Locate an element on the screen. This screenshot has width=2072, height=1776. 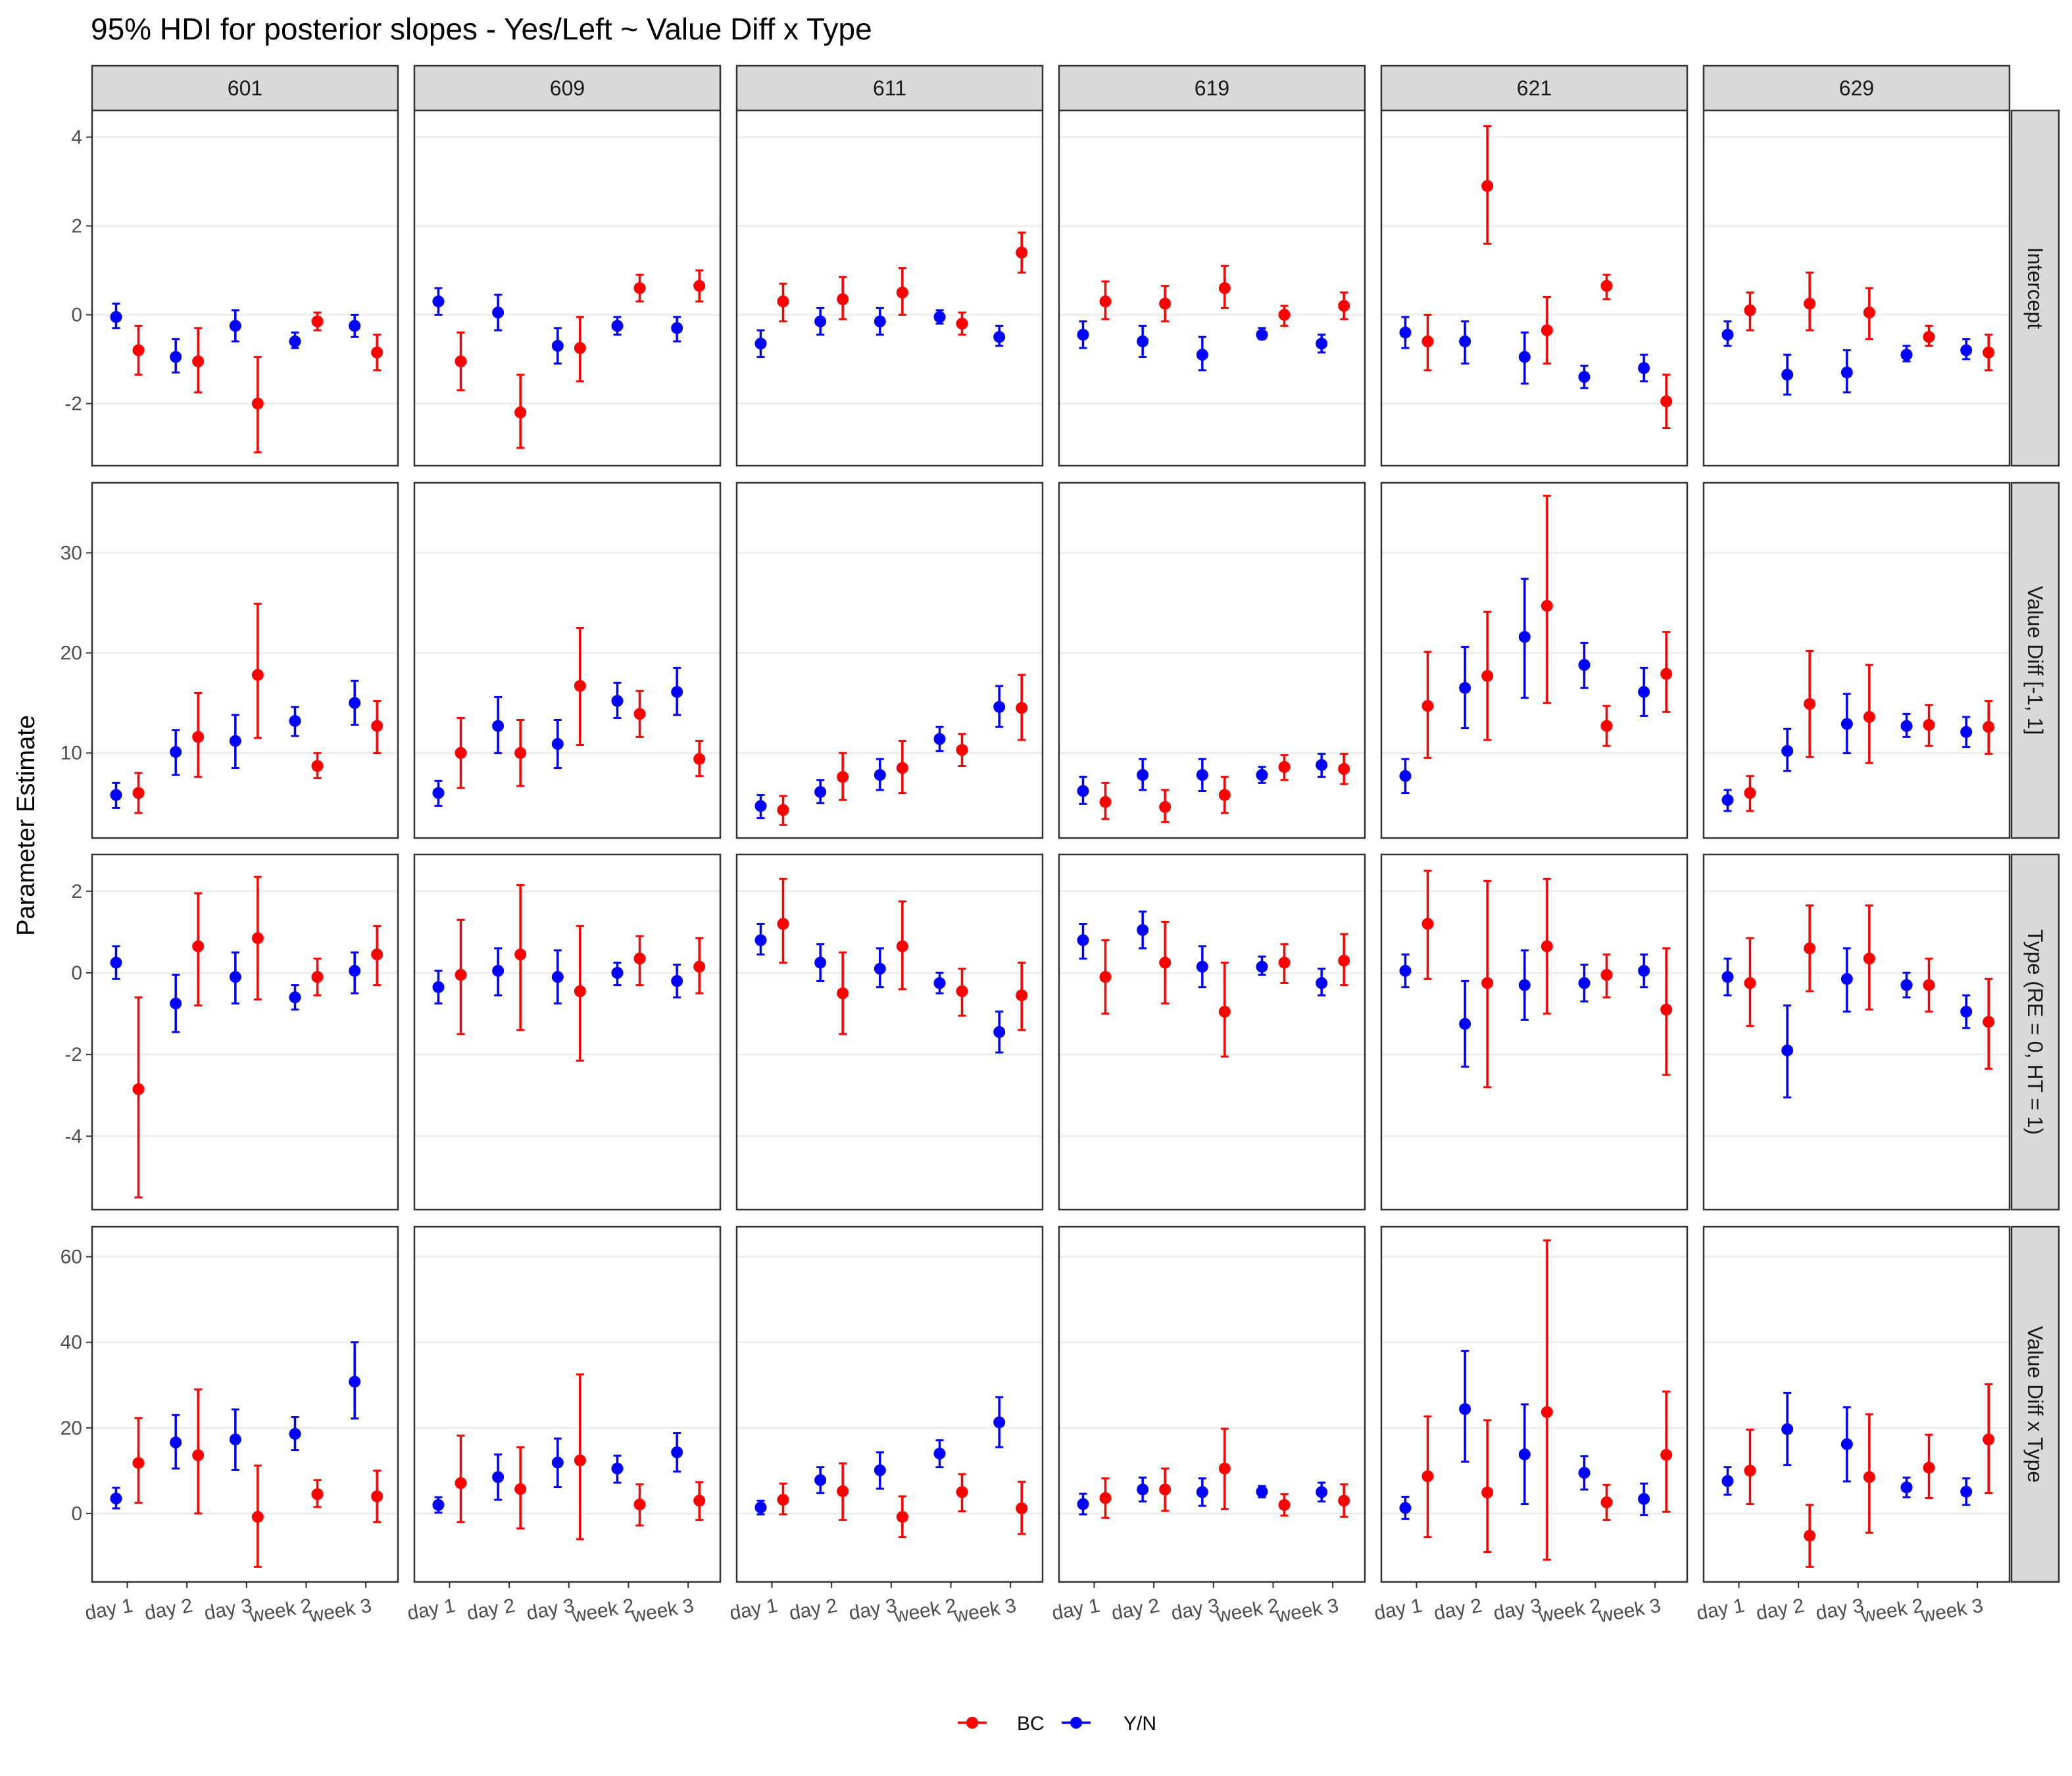
y-tick-label: 40 is located at coordinates (71, 1343).